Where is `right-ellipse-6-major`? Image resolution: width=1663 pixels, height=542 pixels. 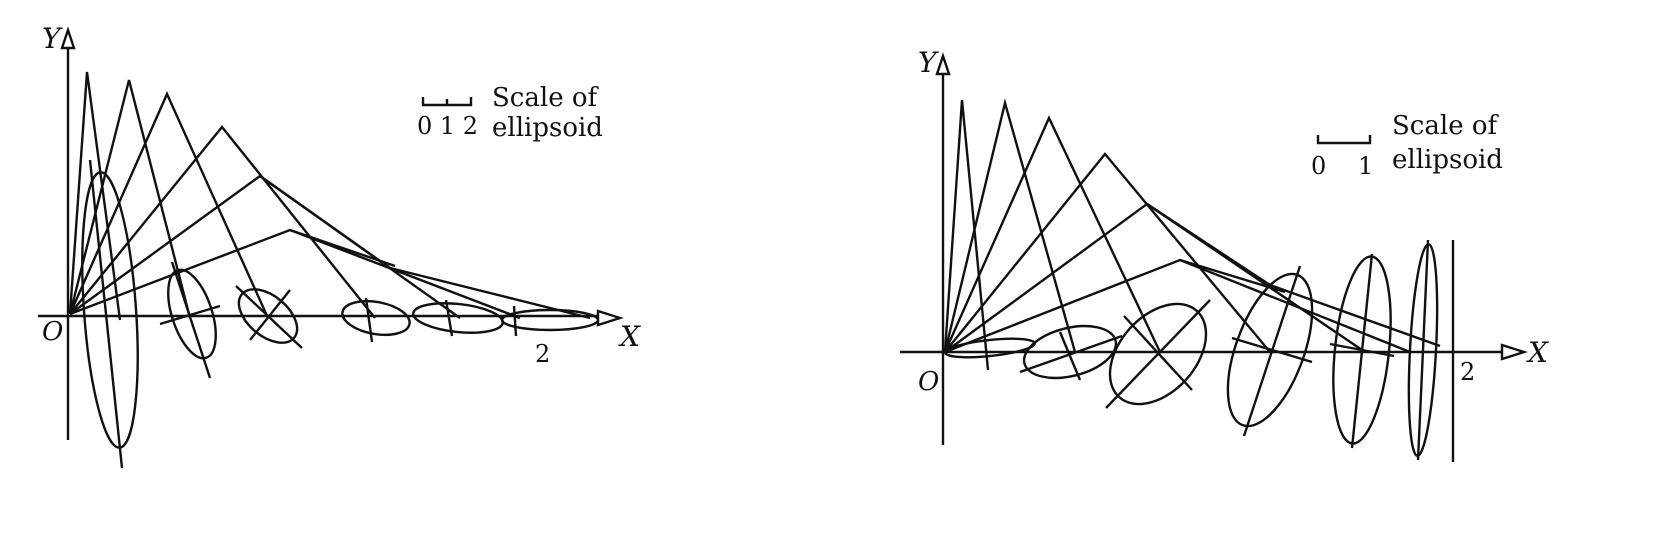 right-ellipse-6-major is located at coordinates (1423, 350).